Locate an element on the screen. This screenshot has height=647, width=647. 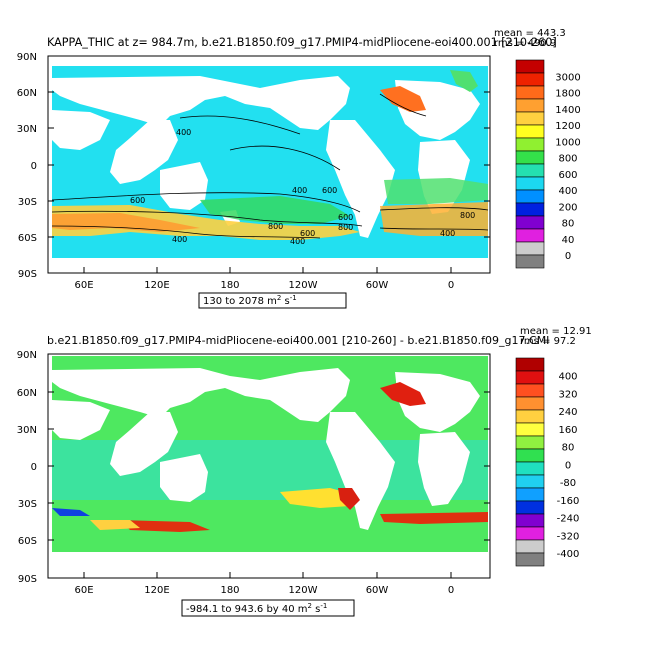
top-colorbar-label: 400 is located at coordinates (567, 191).